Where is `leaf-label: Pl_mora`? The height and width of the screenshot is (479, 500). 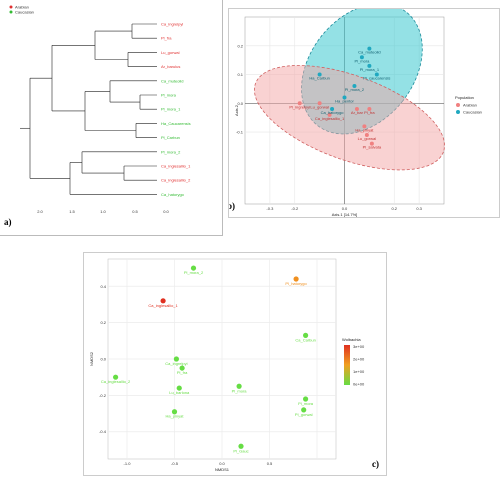 leaf-label: Pl_mora is located at coordinates (169, 95).